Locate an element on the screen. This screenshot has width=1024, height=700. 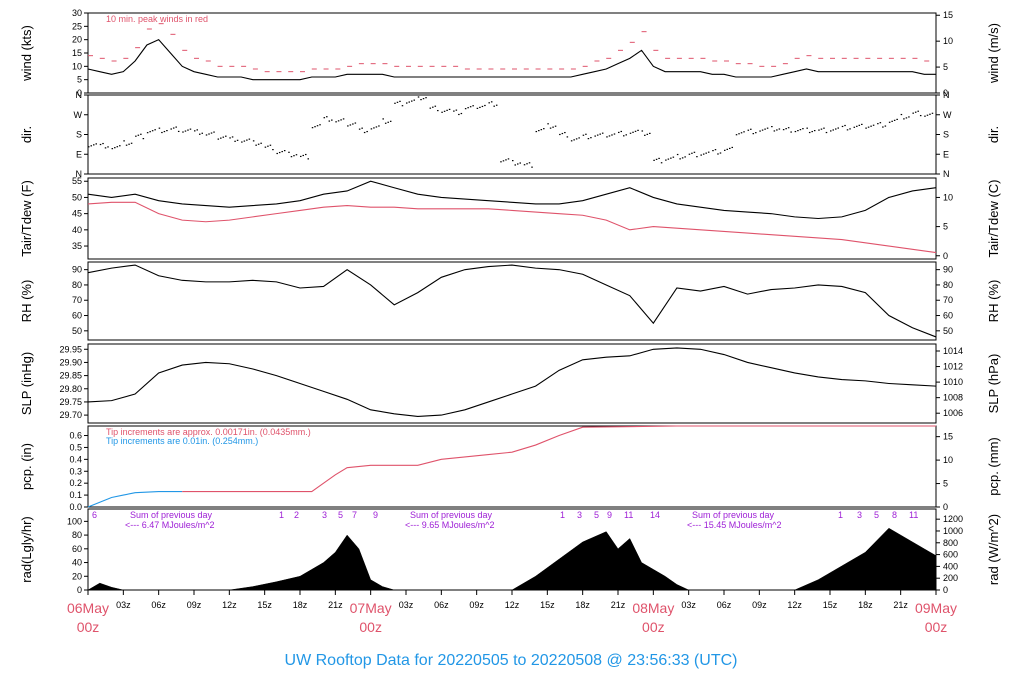
left-tick-label: 0.0 is located at coordinates (75, 507).